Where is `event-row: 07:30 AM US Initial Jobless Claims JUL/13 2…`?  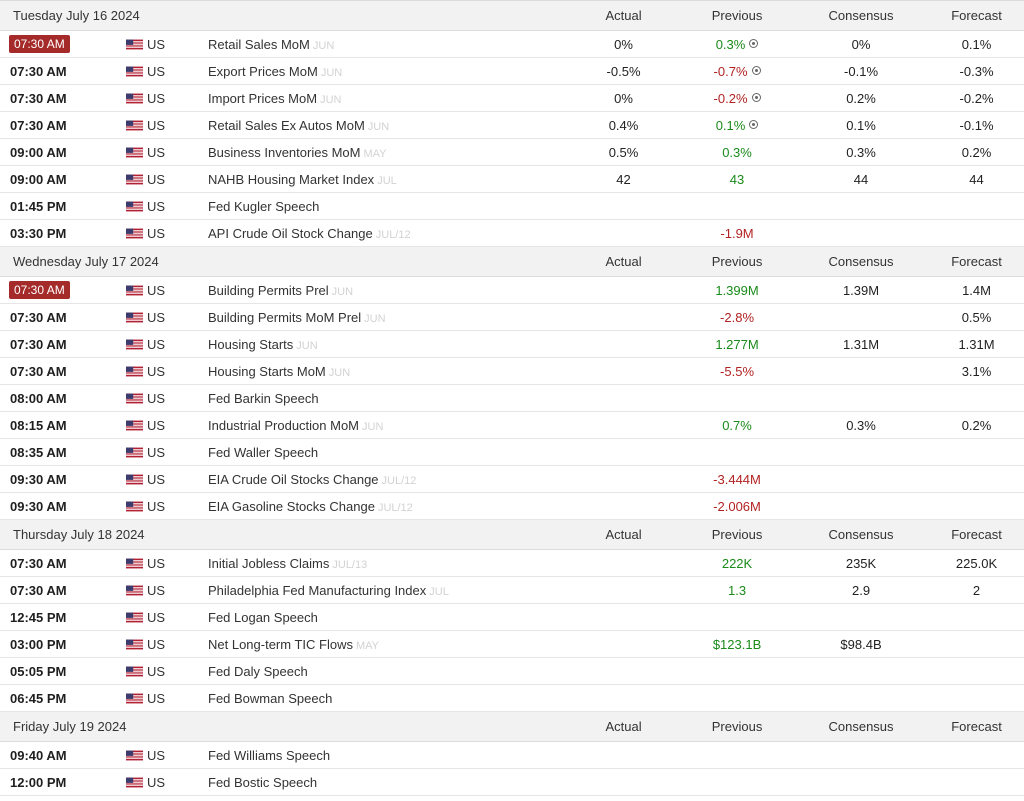 event-row: 07:30 AM US Initial Jobless Claims JUL/13 2… is located at coordinates (512, 563).